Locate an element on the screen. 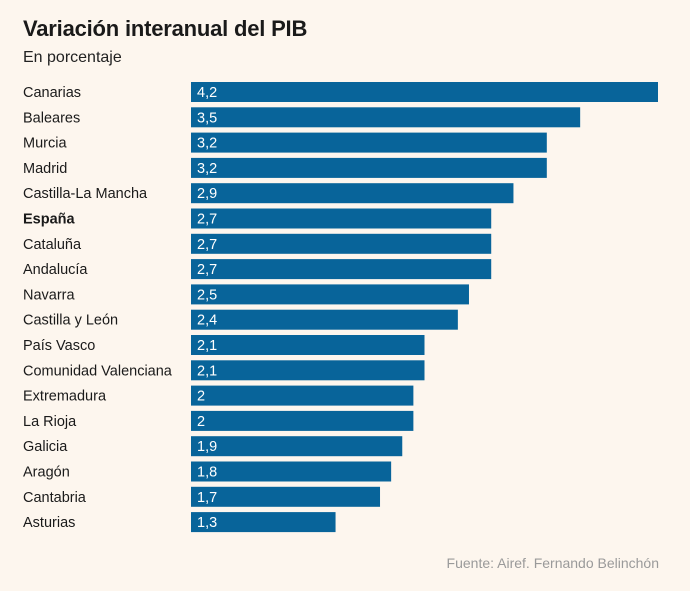  bar-cantabria is located at coordinates (286, 496).